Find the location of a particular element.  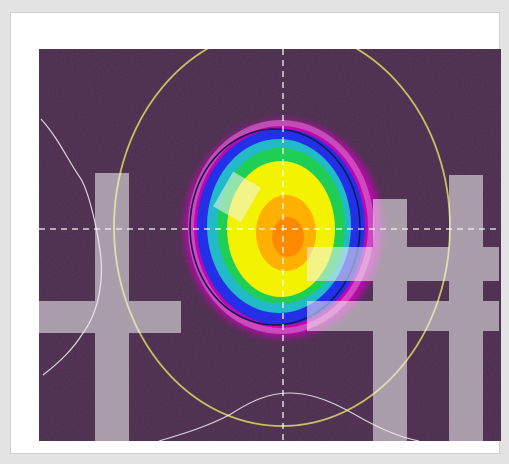

dark-contour-ellipse is located at coordinates (275, 227).